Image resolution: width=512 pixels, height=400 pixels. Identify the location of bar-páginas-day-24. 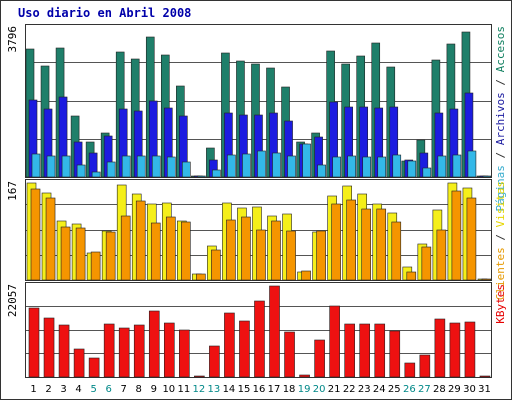
(382, 167).